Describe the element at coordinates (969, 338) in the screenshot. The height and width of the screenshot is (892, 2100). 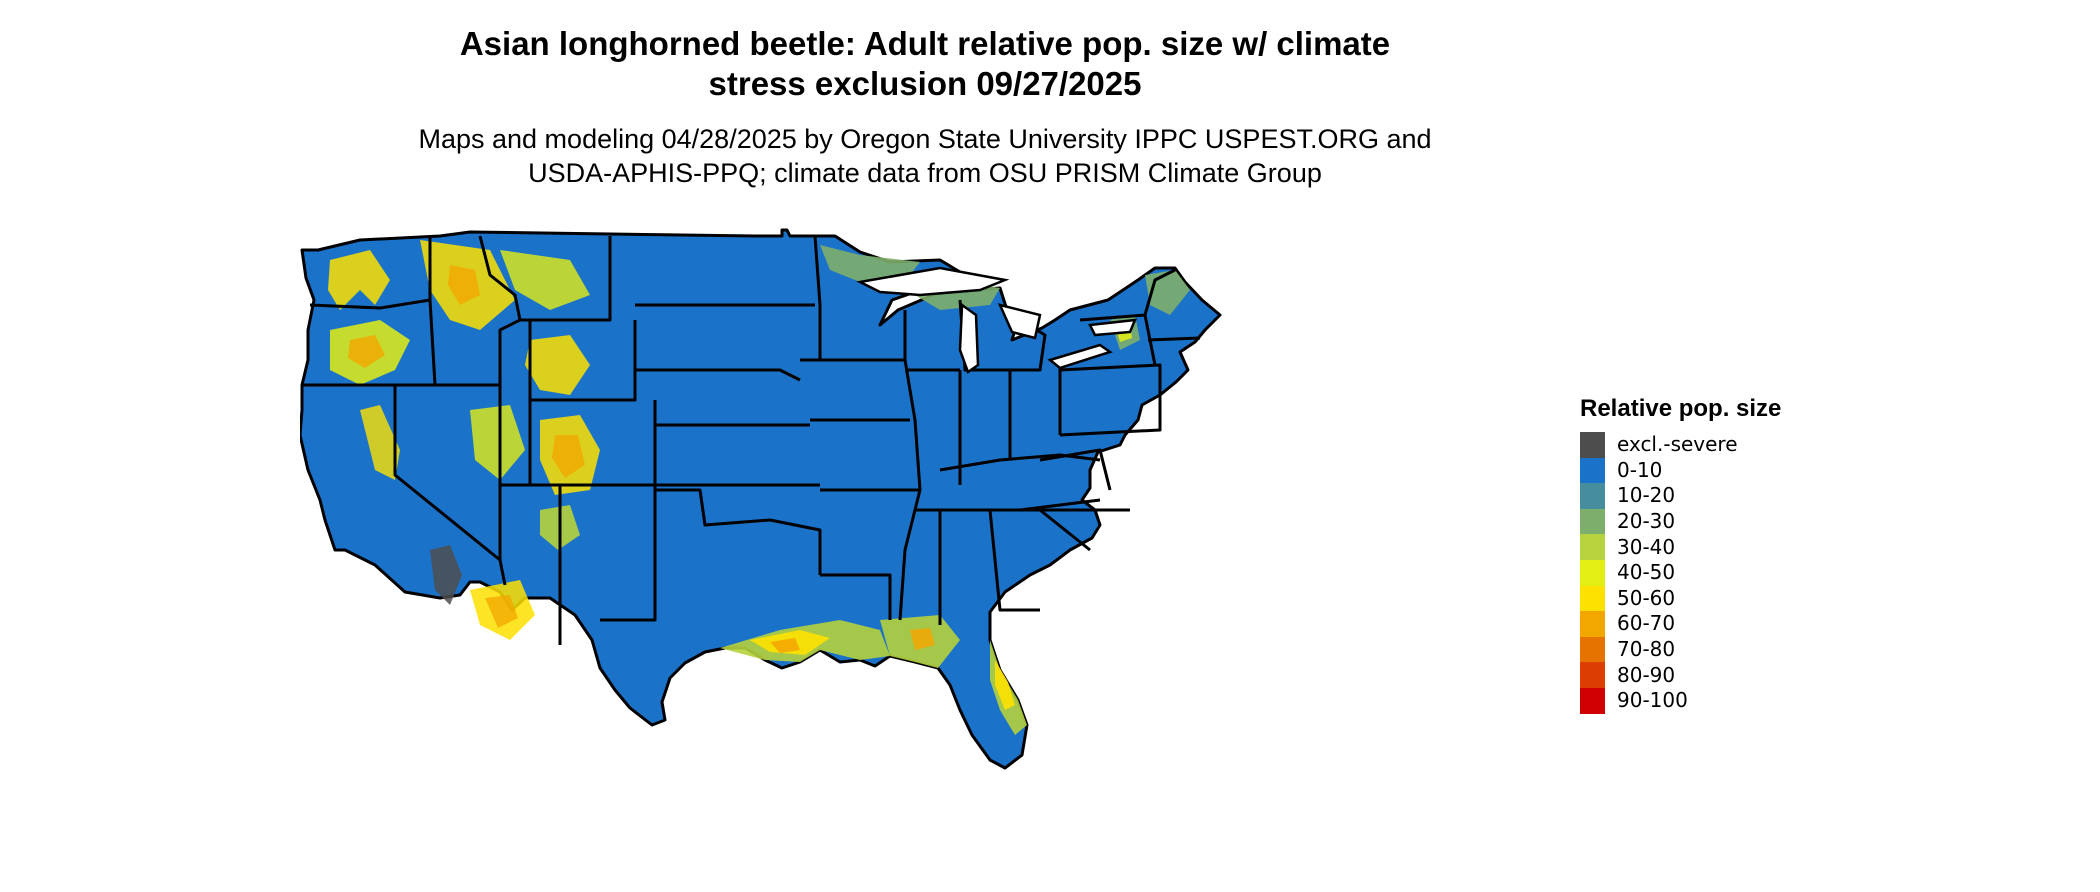
I see `lake-michigan` at that location.